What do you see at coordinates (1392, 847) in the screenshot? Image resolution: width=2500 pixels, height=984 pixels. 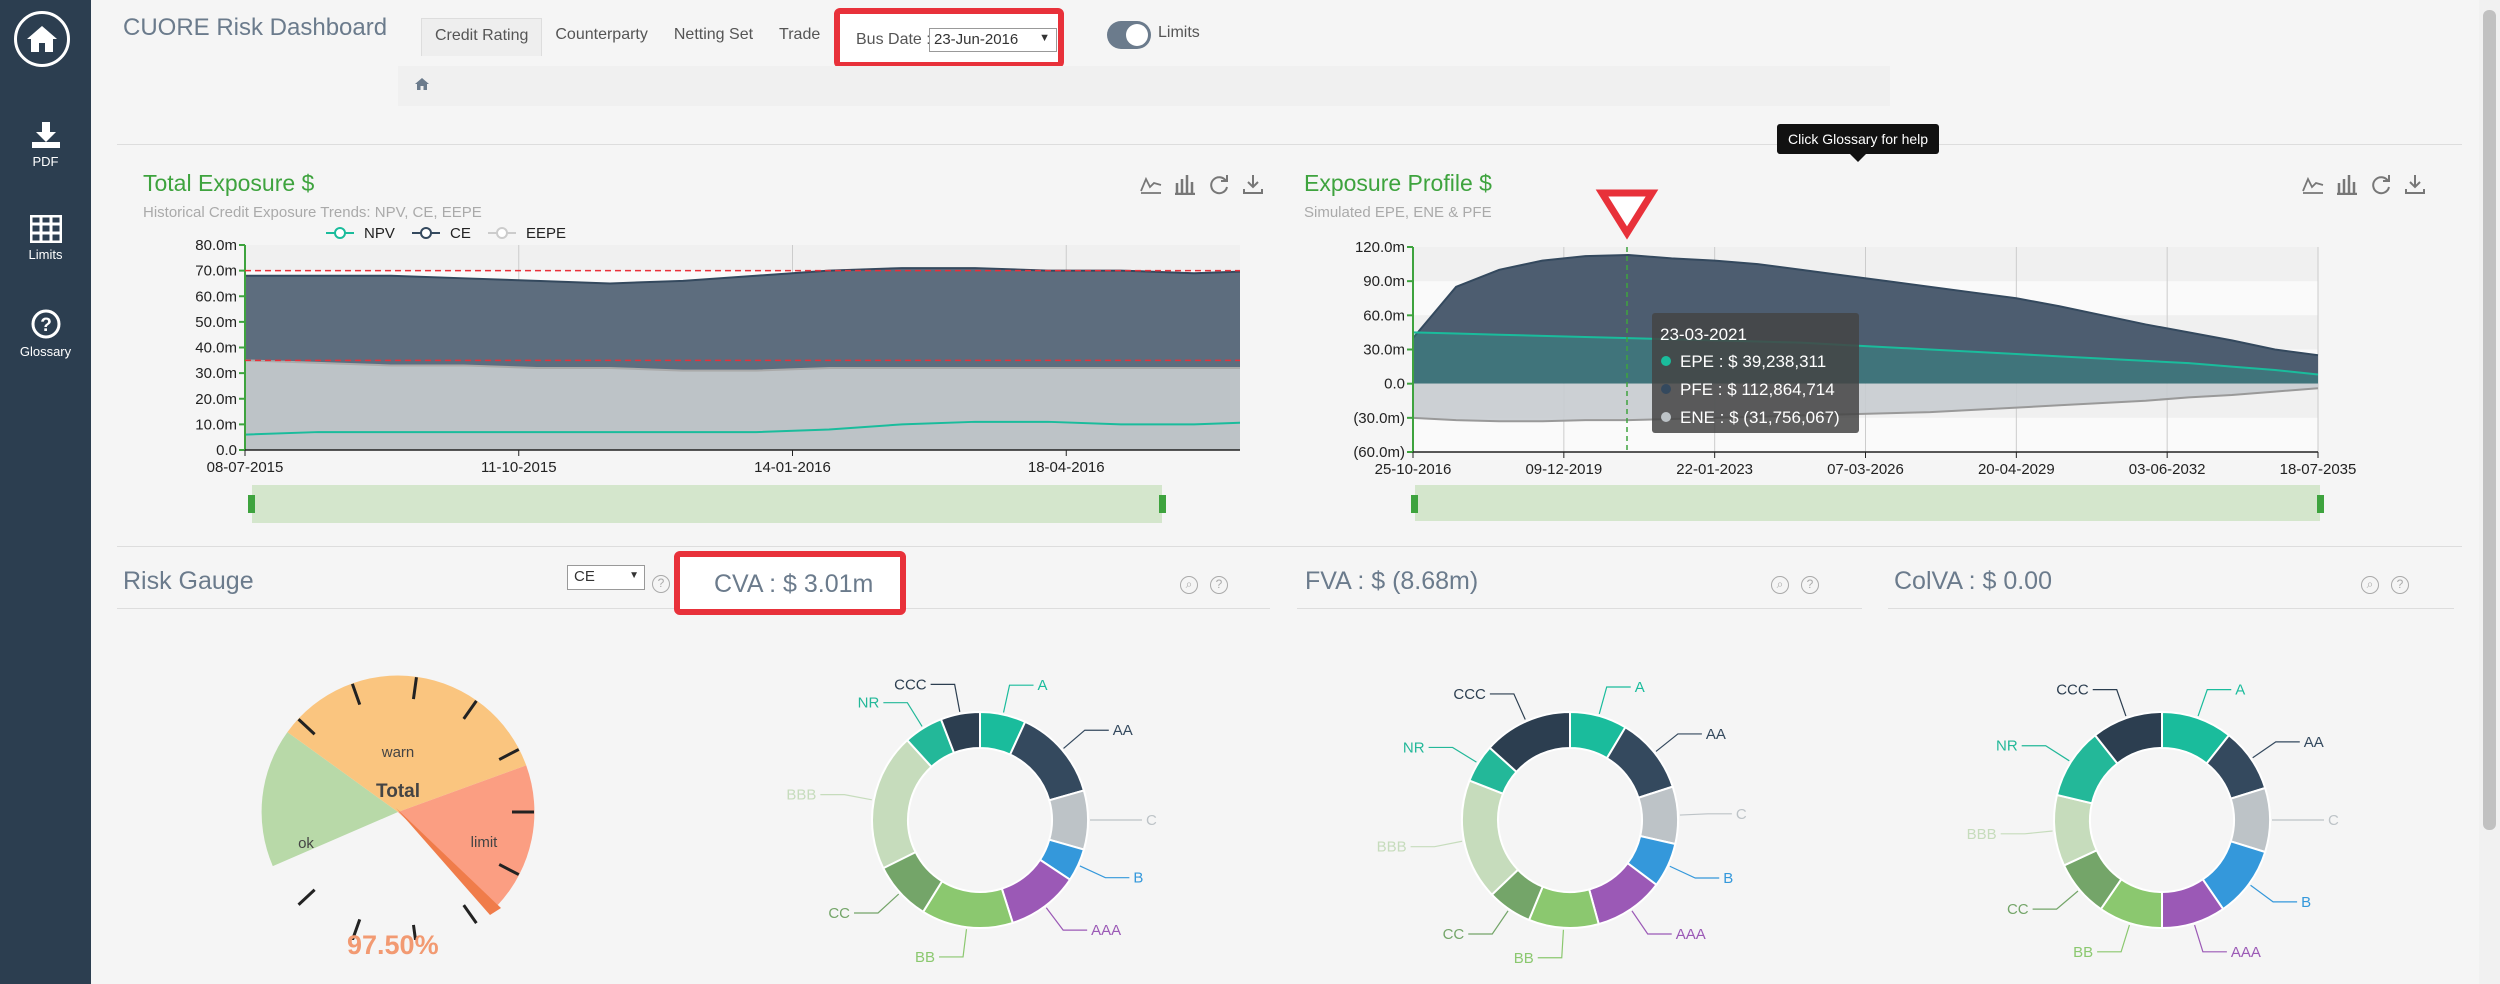 I see `donut-label-bbb: BBB` at bounding box center [1392, 847].